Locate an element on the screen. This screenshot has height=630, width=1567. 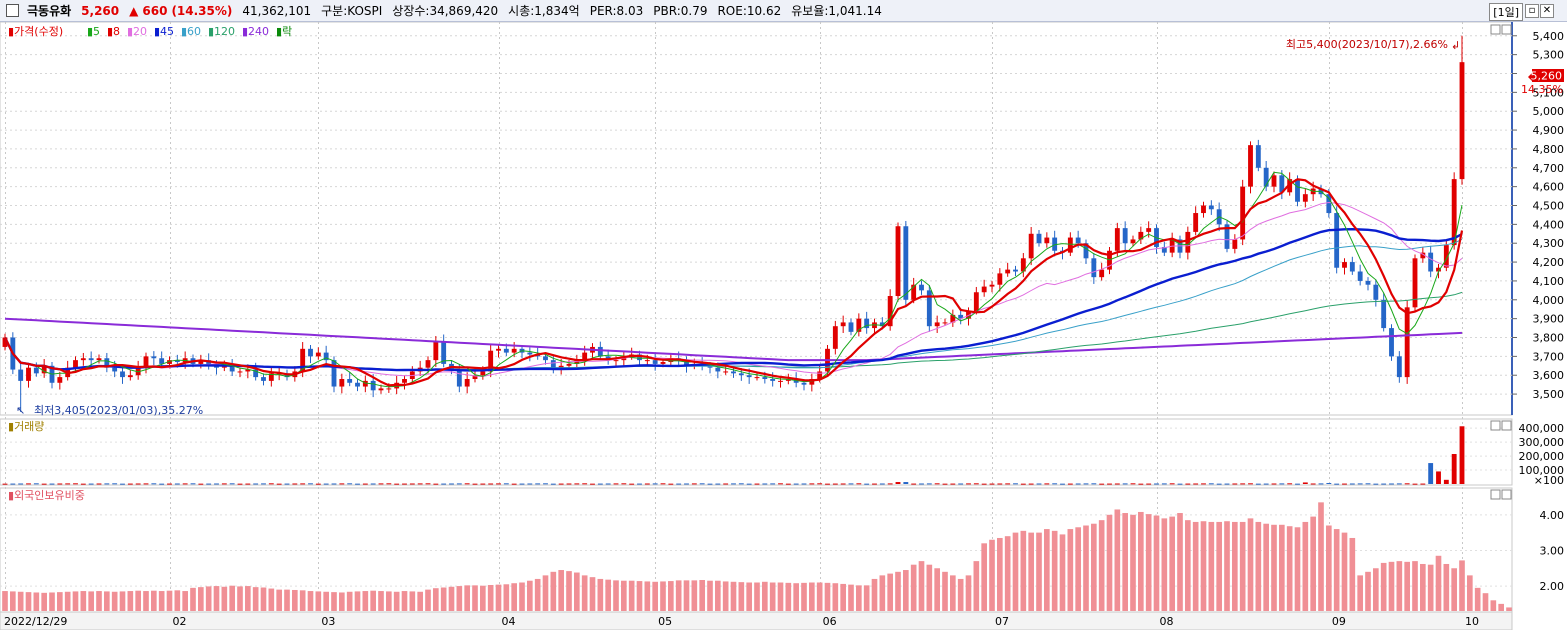
pbr-value: PBR:0.79 is located at coordinates (680, 10).